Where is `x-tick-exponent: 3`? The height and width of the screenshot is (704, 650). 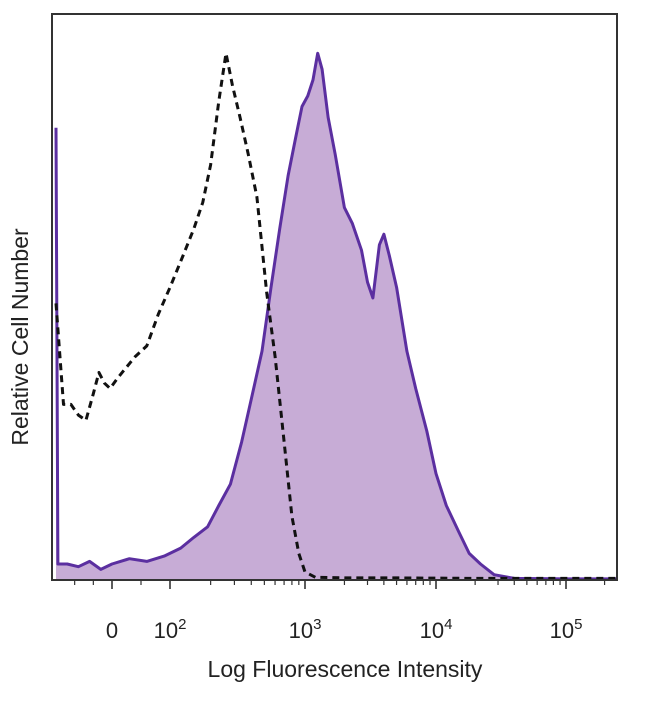 x-tick-exponent: 3 is located at coordinates (317, 624).